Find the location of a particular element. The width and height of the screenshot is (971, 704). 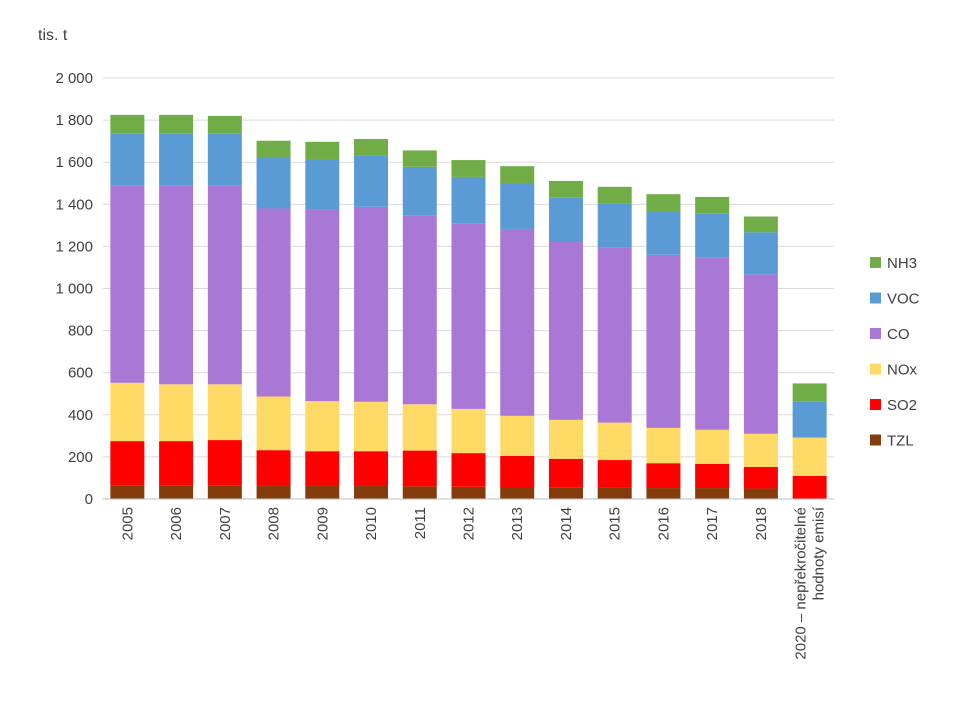

x-tick-label: 2010 is located at coordinates (371, 523).